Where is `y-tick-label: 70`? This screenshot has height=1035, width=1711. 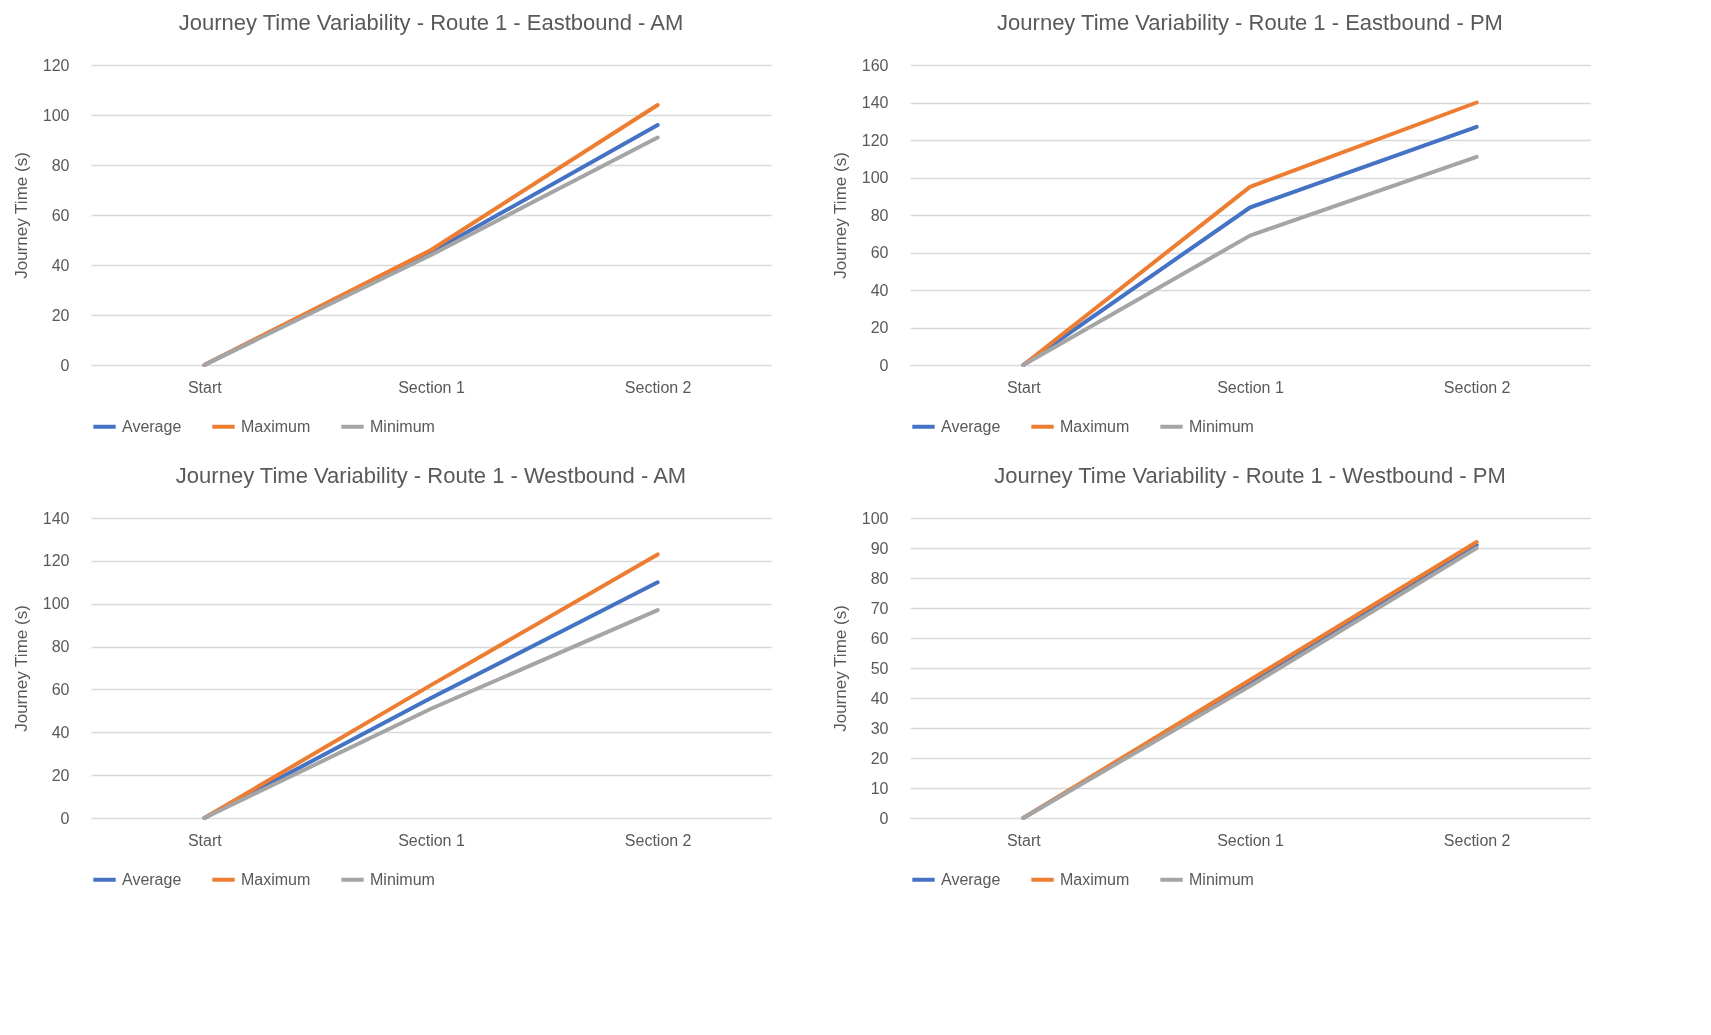
y-tick-label: 70 is located at coordinates (879, 608).